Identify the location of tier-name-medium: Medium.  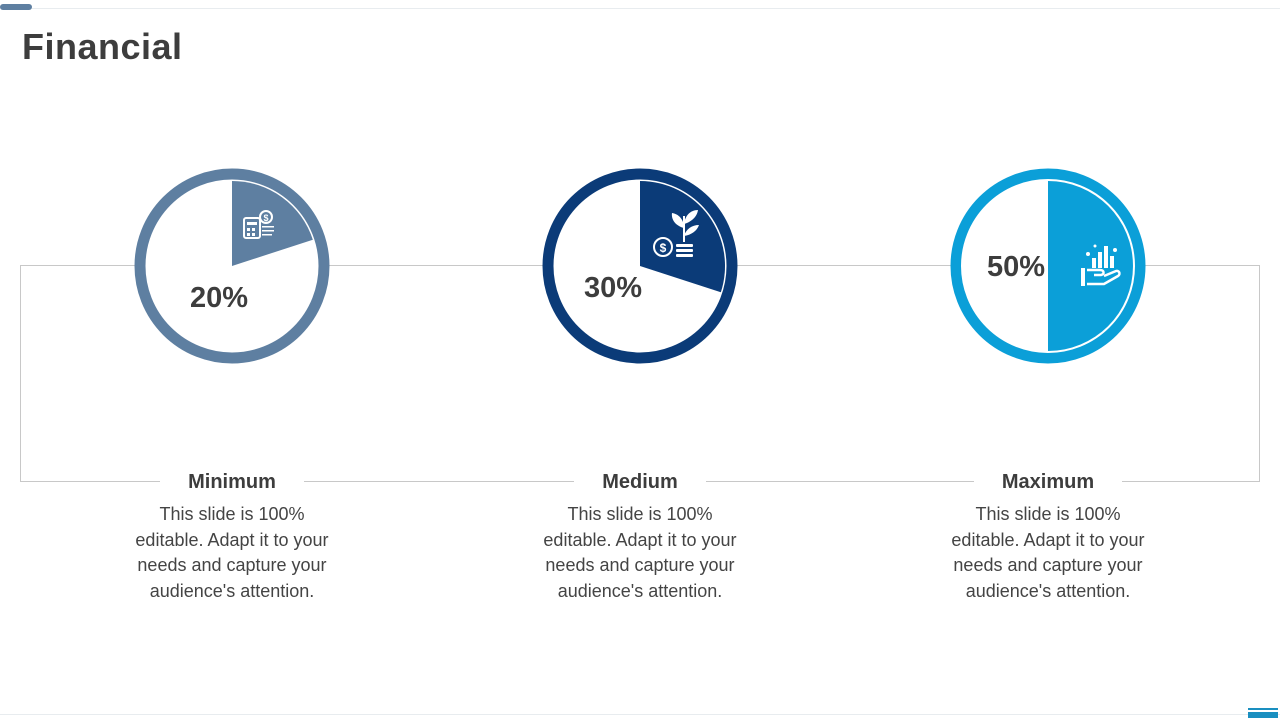
(640, 482).